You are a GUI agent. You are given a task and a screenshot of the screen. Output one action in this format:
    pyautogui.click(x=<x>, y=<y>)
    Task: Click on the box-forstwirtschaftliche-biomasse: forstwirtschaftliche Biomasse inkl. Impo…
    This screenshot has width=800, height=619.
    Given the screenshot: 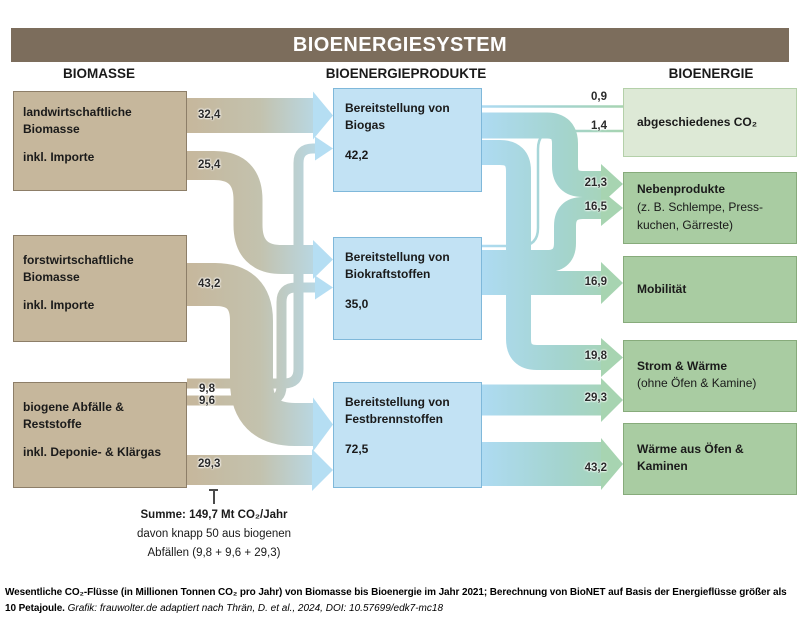 What is the action you would take?
    pyautogui.click(x=100, y=288)
    